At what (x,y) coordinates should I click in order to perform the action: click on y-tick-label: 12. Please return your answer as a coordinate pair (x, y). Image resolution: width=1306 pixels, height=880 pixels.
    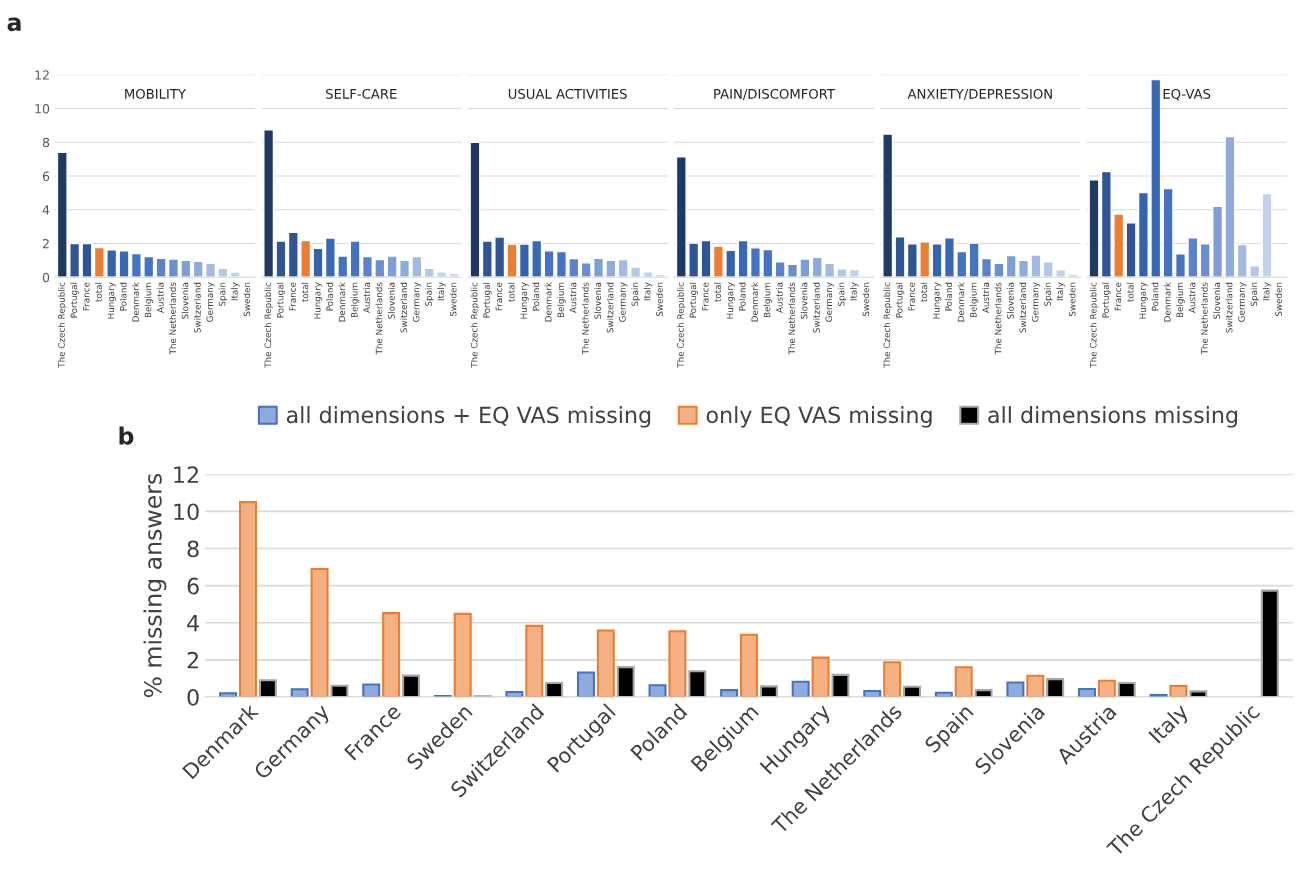
    Looking at the image, I should click on (42, 75).